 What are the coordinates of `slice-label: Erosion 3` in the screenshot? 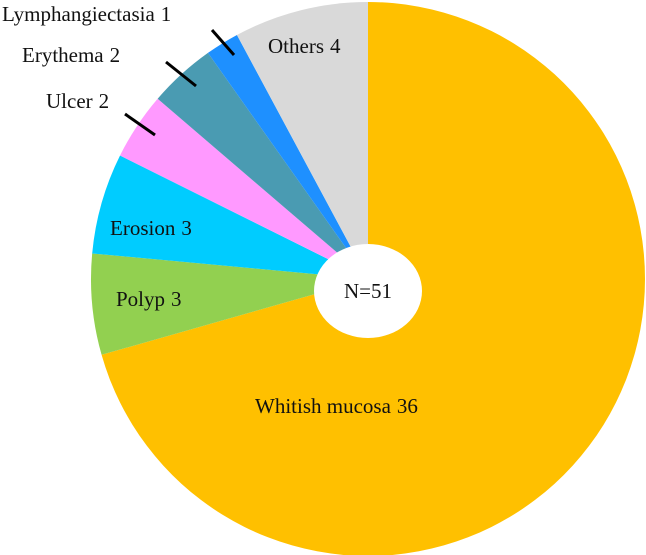 It's located at (151, 228).